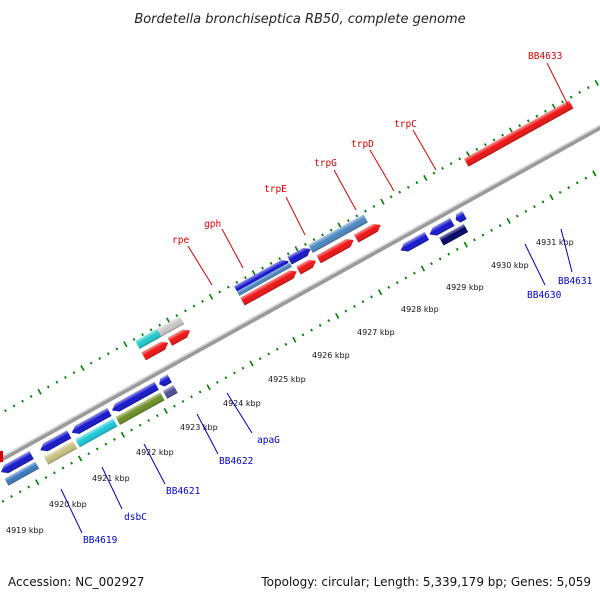  What do you see at coordinates (155, 452) in the screenshot?
I see `tick-label-4922: 4922 kbp` at bounding box center [155, 452].